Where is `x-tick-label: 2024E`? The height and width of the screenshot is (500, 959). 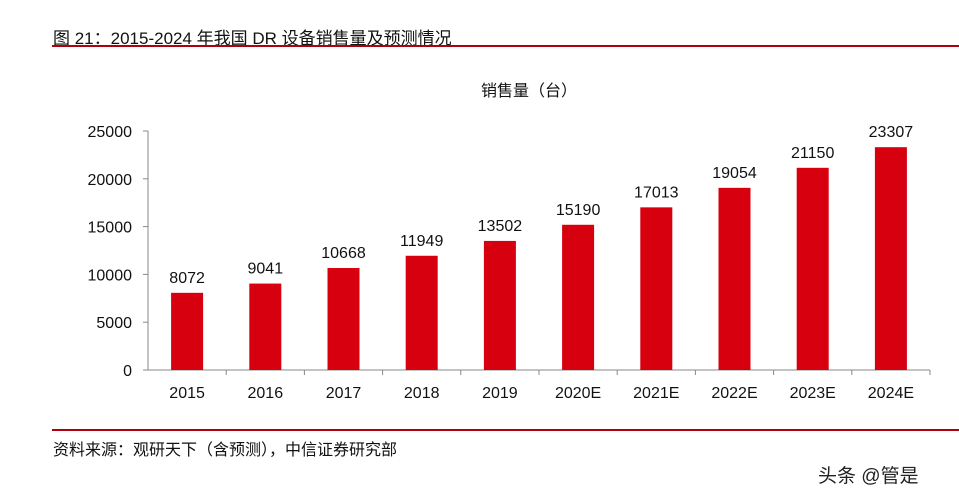
x-tick-label: 2024E is located at coordinates (891, 393).